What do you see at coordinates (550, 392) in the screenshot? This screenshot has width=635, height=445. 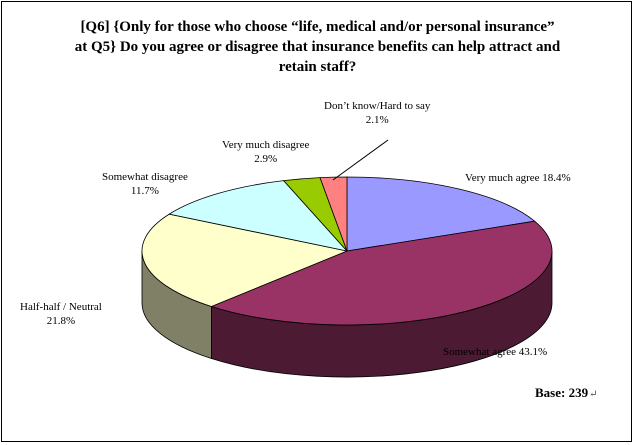 I see `base-label: Base:` at bounding box center [550, 392].